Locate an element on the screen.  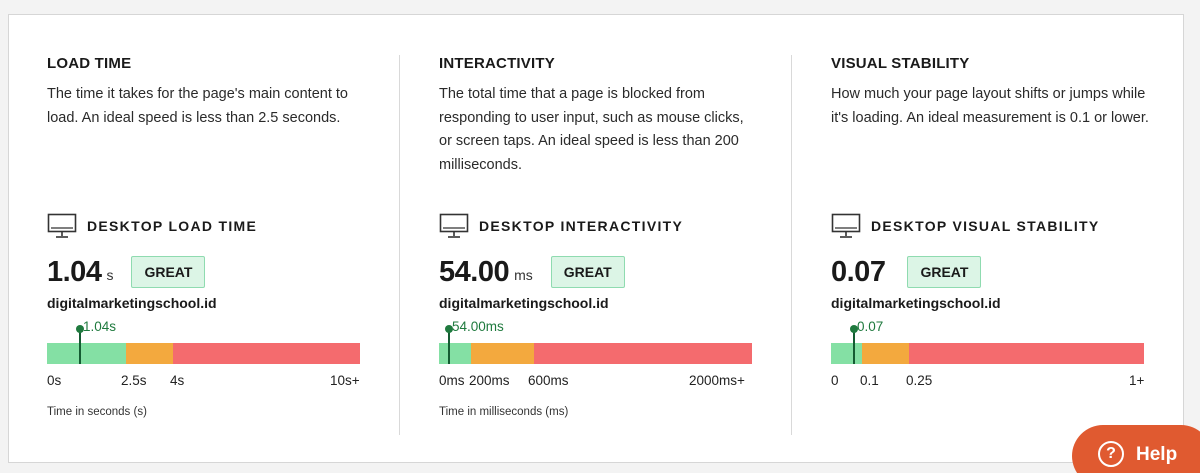
metric-title: INTERACTIVITY is located at coordinates (497, 63).